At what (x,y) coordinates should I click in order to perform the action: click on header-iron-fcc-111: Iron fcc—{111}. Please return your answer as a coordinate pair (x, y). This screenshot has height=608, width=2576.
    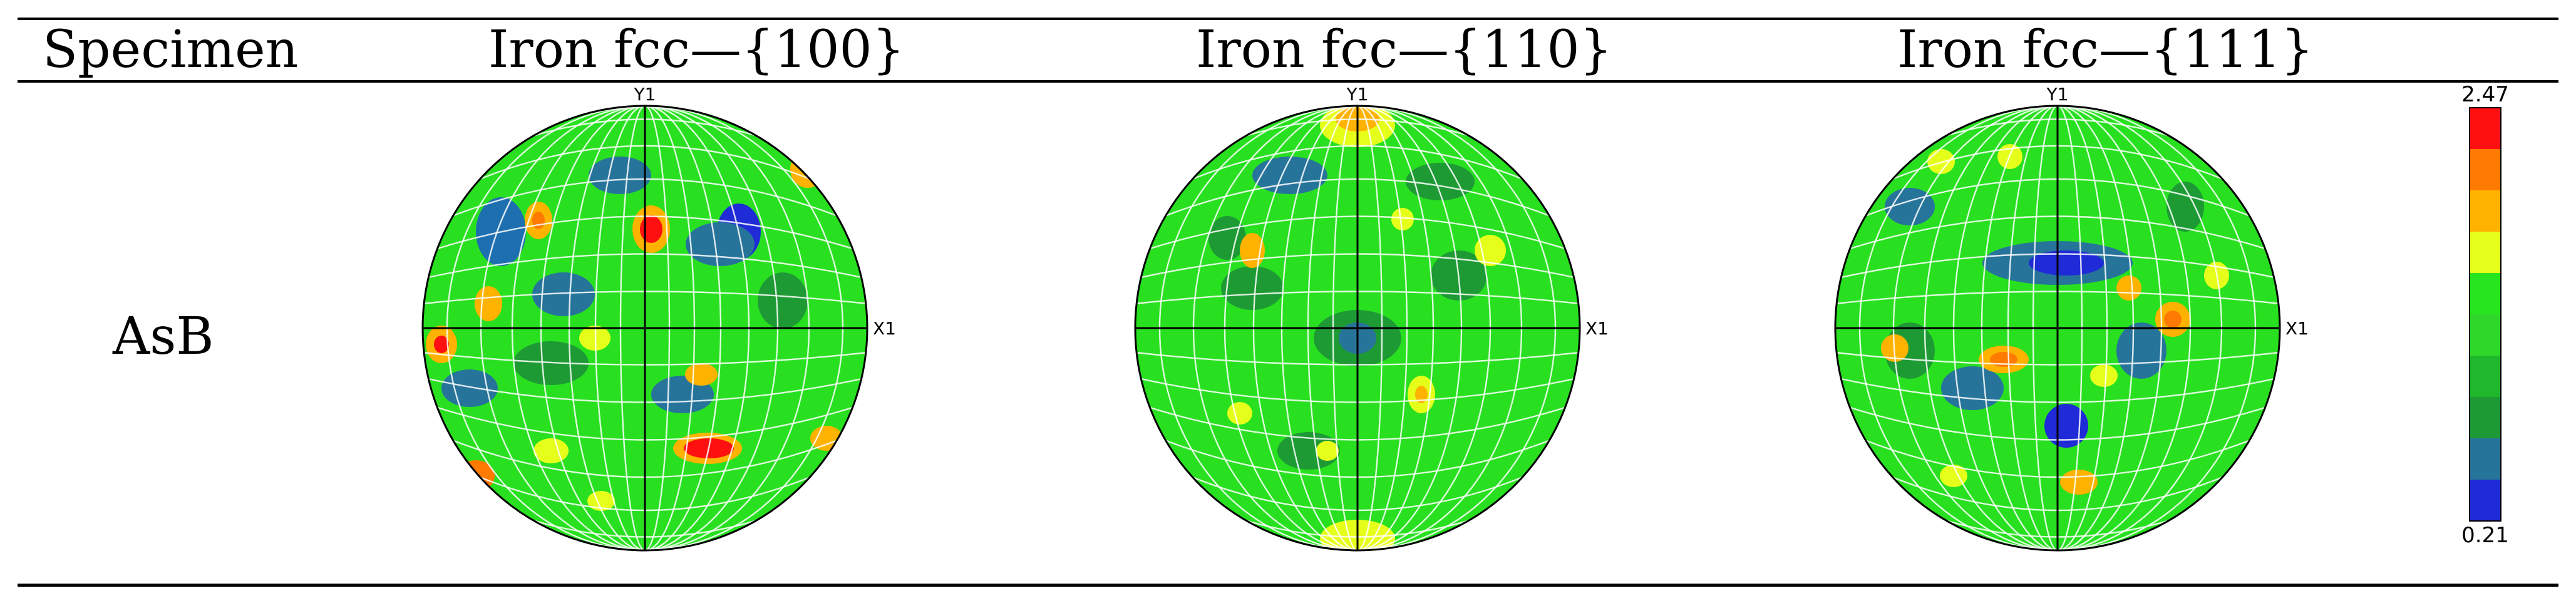
    Looking at the image, I should click on (2106, 50).